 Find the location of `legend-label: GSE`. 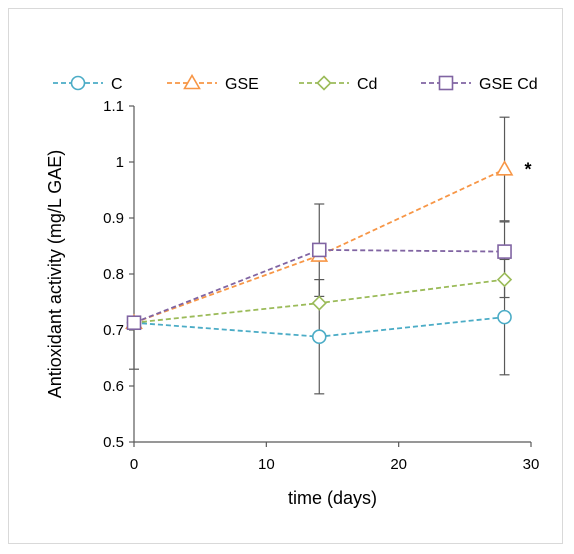

legend-label: GSE is located at coordinates (242, 84).